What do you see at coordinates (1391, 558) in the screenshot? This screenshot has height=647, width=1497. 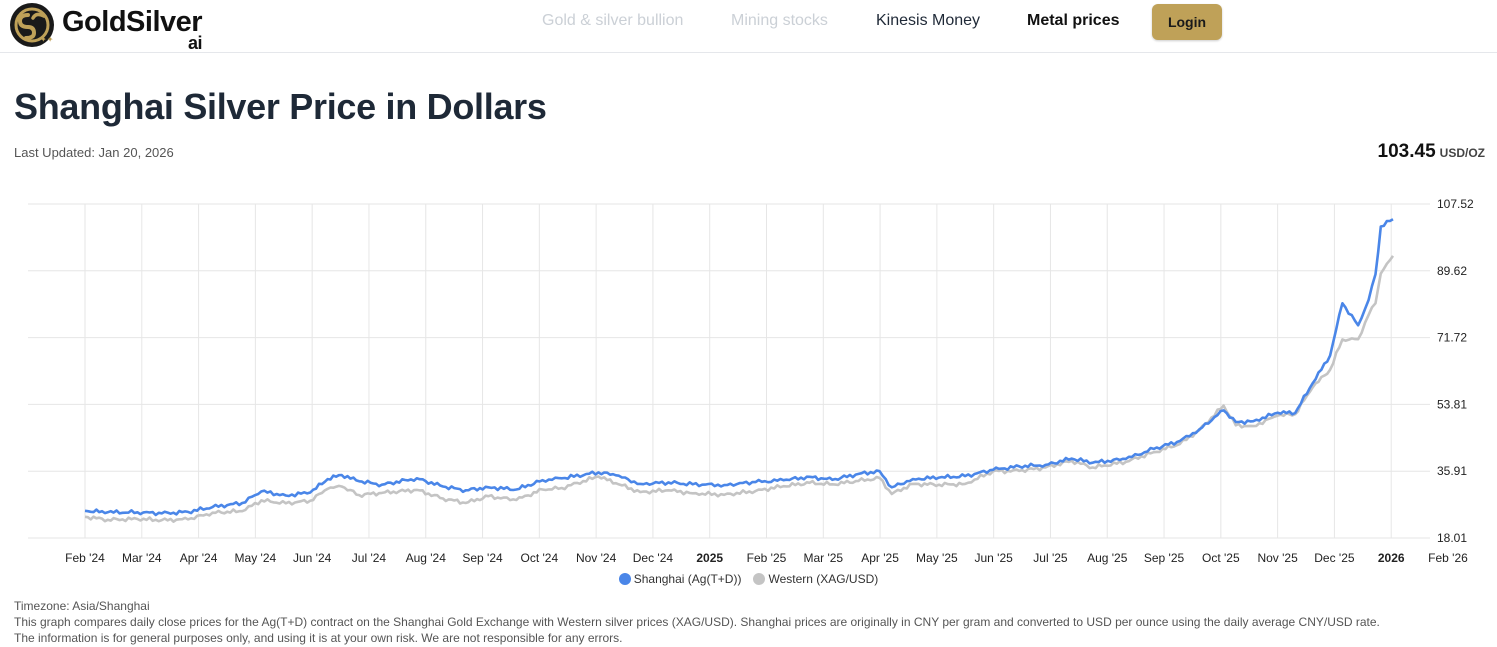 I see `x-tick-label: 2026` at bounding box center [1391, 558].